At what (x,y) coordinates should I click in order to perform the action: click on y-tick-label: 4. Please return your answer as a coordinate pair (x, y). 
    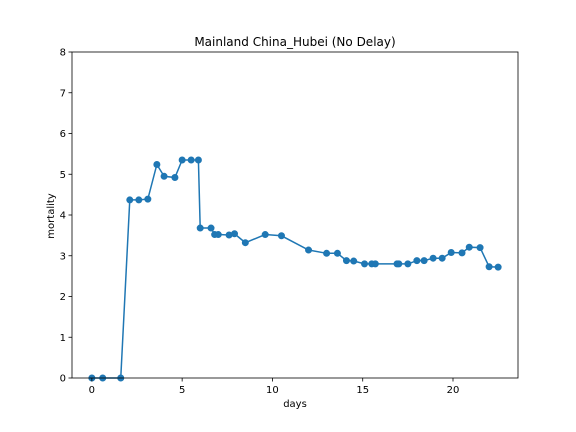
    Looking at the image, I should click on (63, 216).